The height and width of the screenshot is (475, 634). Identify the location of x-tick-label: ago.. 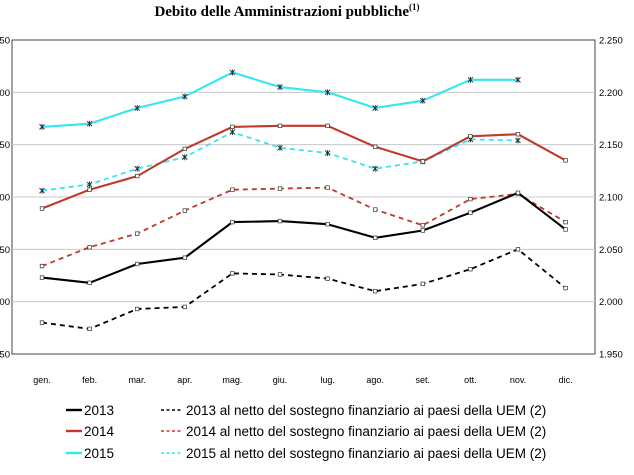
(375, 380).